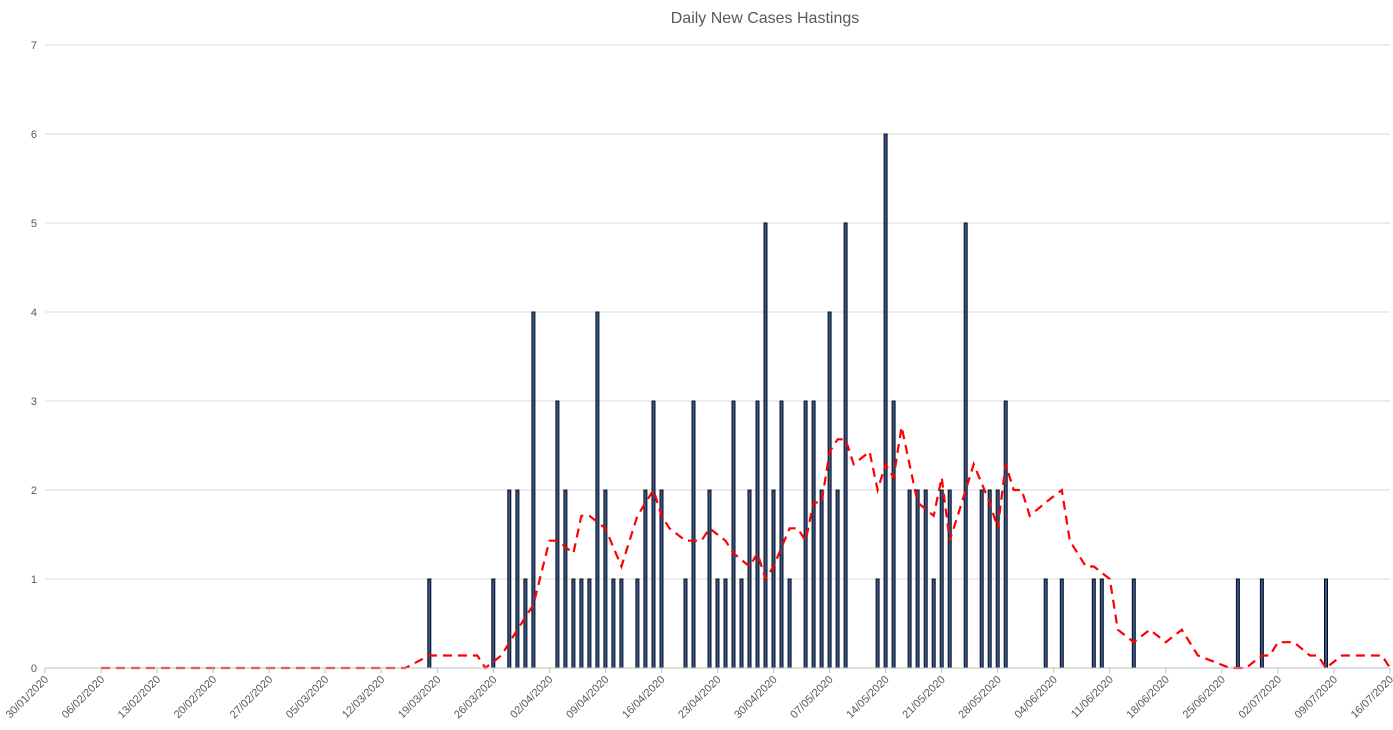 The height and width of the screenshot is (730, 1393). What do you see at coordinates (419, 697) in the screenshot?
I see `x-tick-label: 19/03/2020` at bounding box center [419, 697].